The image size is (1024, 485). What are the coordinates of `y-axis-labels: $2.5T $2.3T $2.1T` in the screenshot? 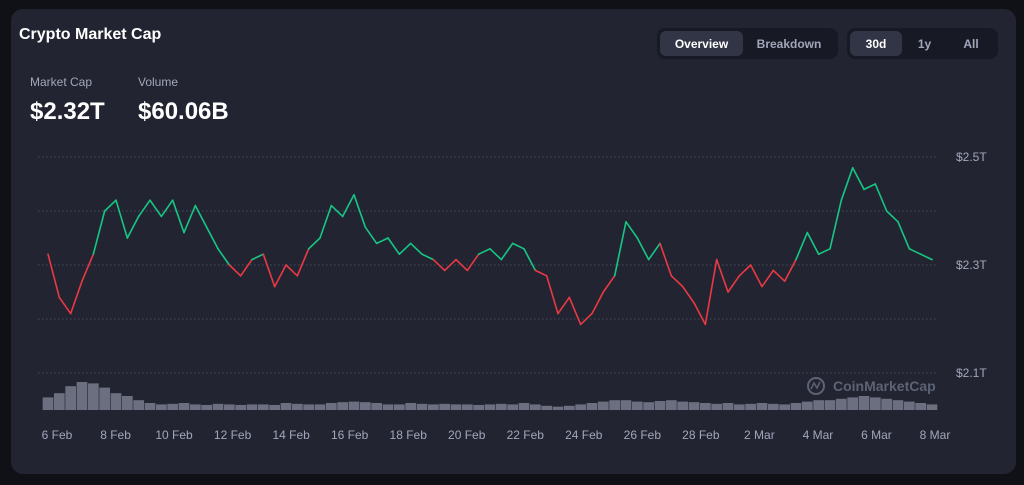 It's located at (971, 265).